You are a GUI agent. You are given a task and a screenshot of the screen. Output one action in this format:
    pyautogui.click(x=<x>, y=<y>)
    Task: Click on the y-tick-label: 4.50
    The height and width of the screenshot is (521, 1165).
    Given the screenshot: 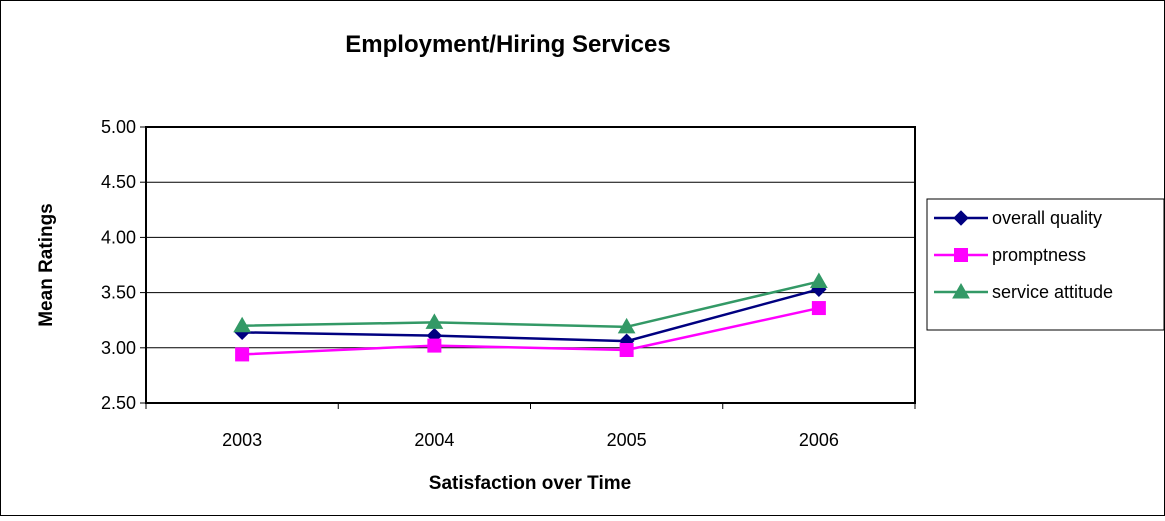 What is the action you would take?
    pyautogui.click(x=118, y=182)
    